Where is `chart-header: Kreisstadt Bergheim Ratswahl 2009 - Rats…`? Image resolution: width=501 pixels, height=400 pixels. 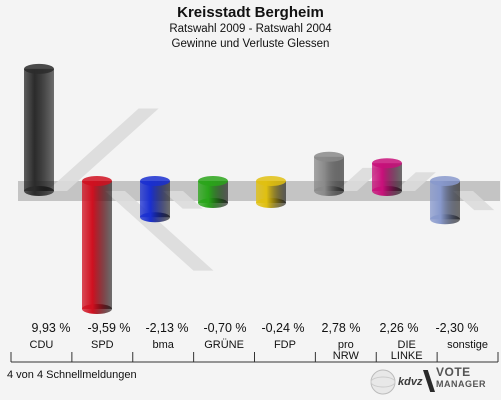
chart-header: Kreisstadt Bergheim Ratswahl 2009 - Rats… is located at coordinates (250, 28).